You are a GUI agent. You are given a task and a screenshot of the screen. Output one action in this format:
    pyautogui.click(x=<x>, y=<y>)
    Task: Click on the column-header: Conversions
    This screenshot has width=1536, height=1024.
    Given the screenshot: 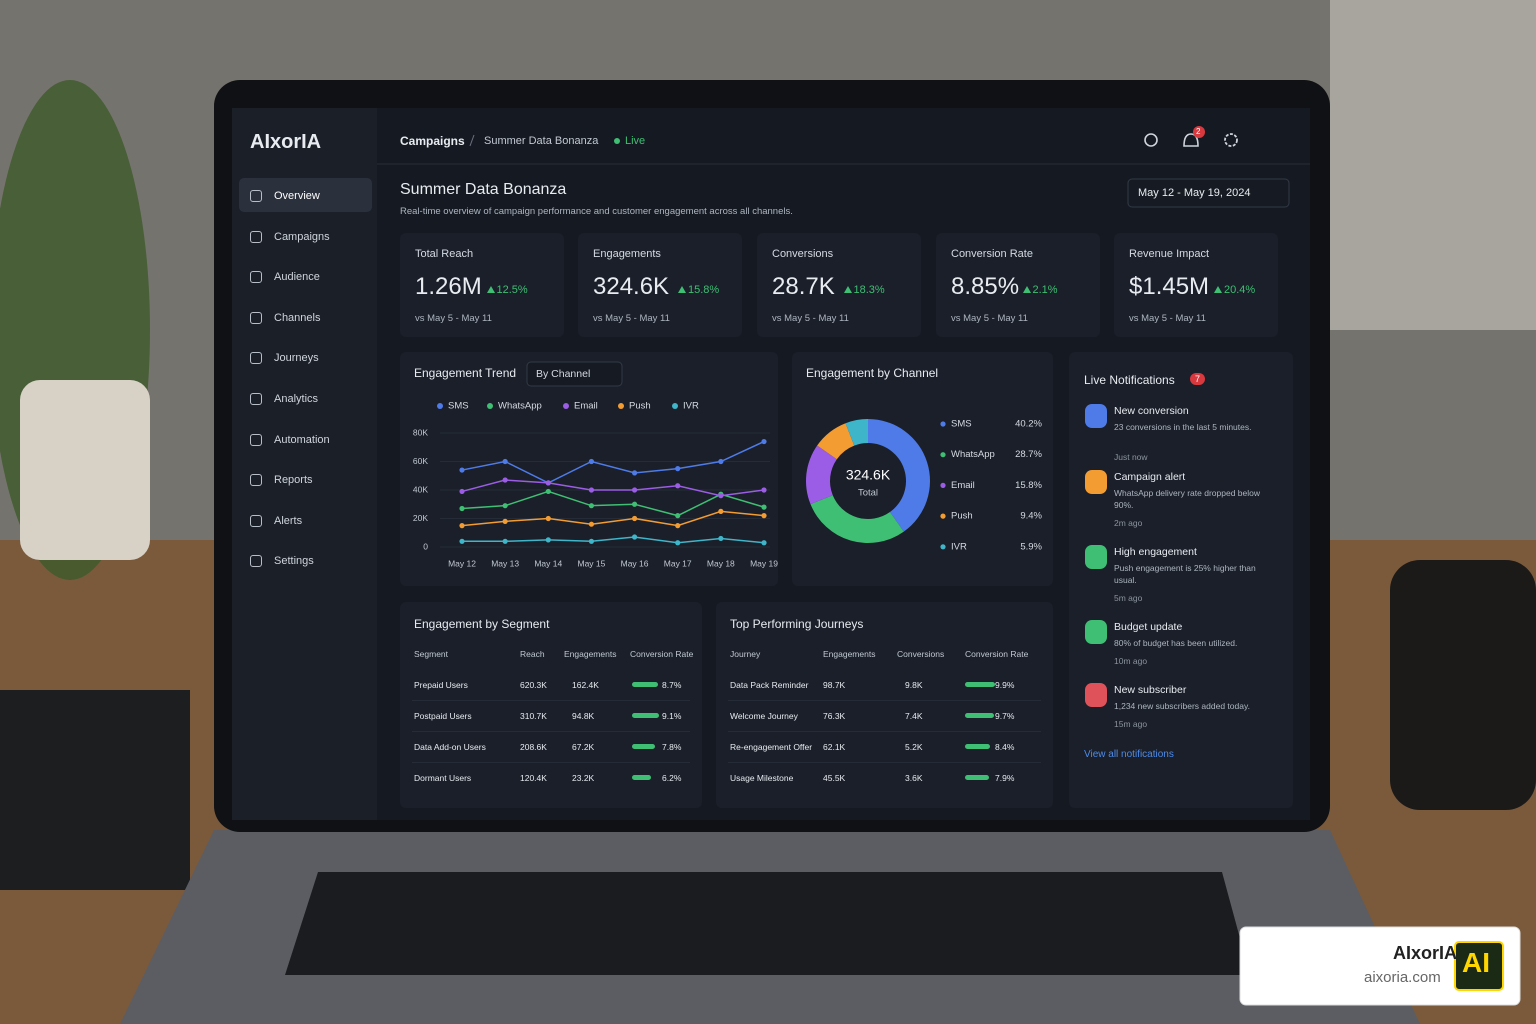 What is the action you would take?
    pyautogui.click(x=921, y=654)
    